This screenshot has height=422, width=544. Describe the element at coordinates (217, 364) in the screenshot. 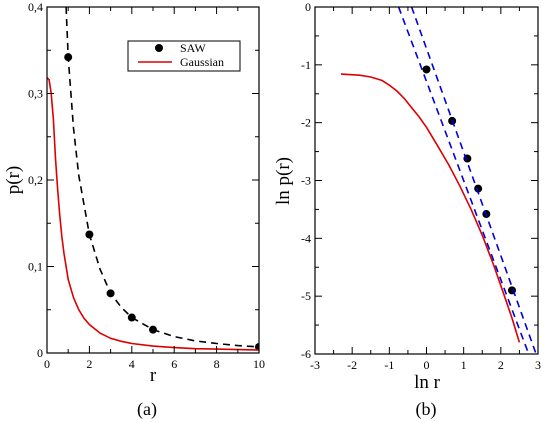

I see `panel-a-xtick-label: 8` at that location.